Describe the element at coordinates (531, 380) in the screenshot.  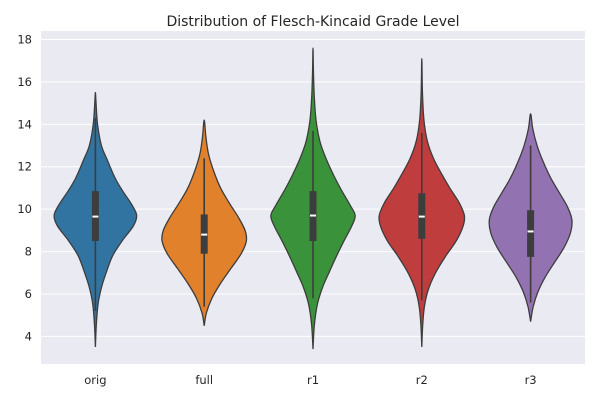
I see `x-tick-label: r3` at that location.